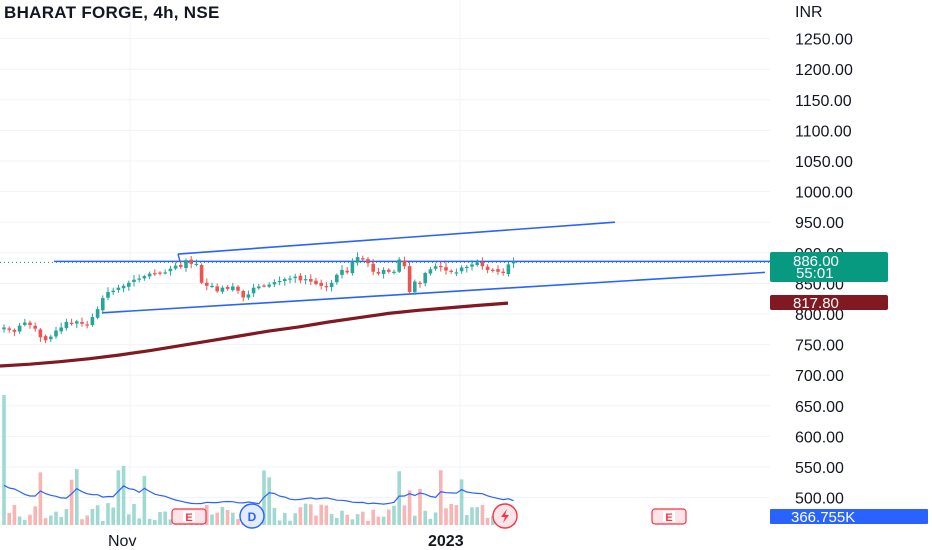 The image size is (932, 550). What do you see at coordinates (112, 12) in the screenshot?
I see `symbol-title: BHARAT FORGE, 4h, NSE` at bounding box center [112, 12].